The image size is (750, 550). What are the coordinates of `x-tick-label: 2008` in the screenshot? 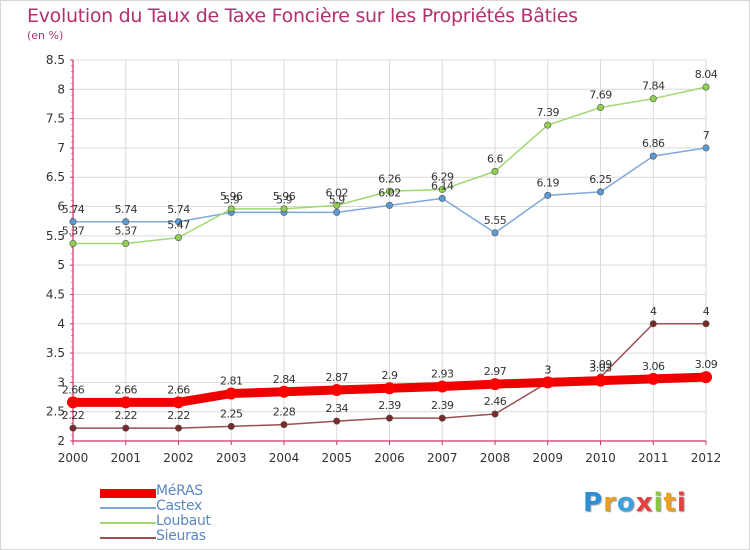 It's located at (495, 458).